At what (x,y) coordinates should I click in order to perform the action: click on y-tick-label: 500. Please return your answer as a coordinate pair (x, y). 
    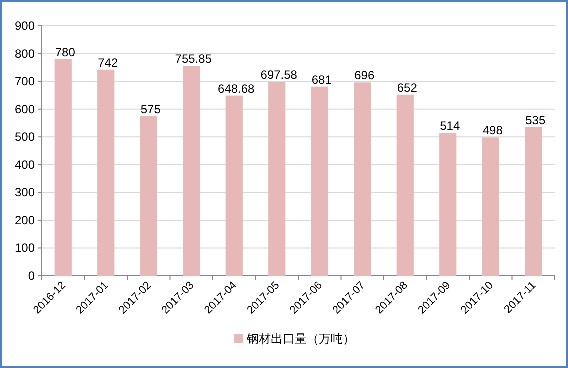
    Looking at the image, I should click on (25, 137).